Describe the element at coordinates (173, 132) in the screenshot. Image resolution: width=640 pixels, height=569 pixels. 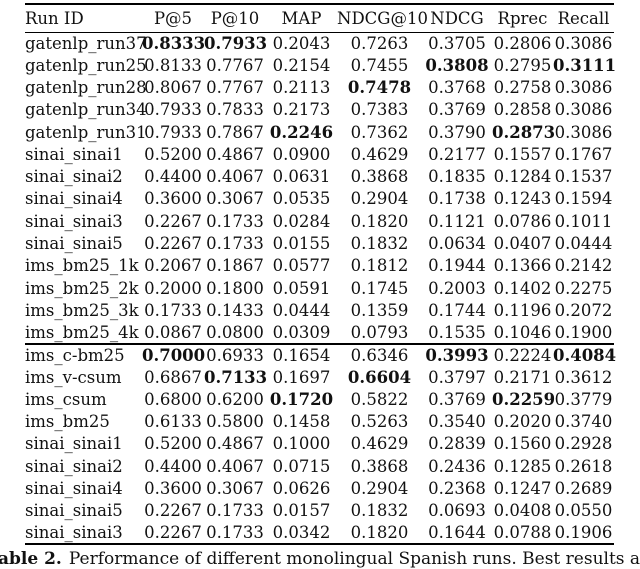
I see `metric-cell: 0.7933` at that location.